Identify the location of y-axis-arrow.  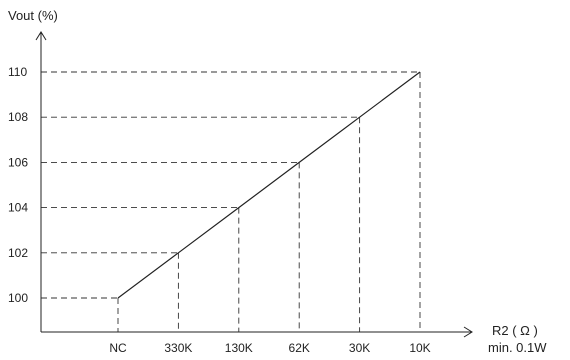
(41, 36).